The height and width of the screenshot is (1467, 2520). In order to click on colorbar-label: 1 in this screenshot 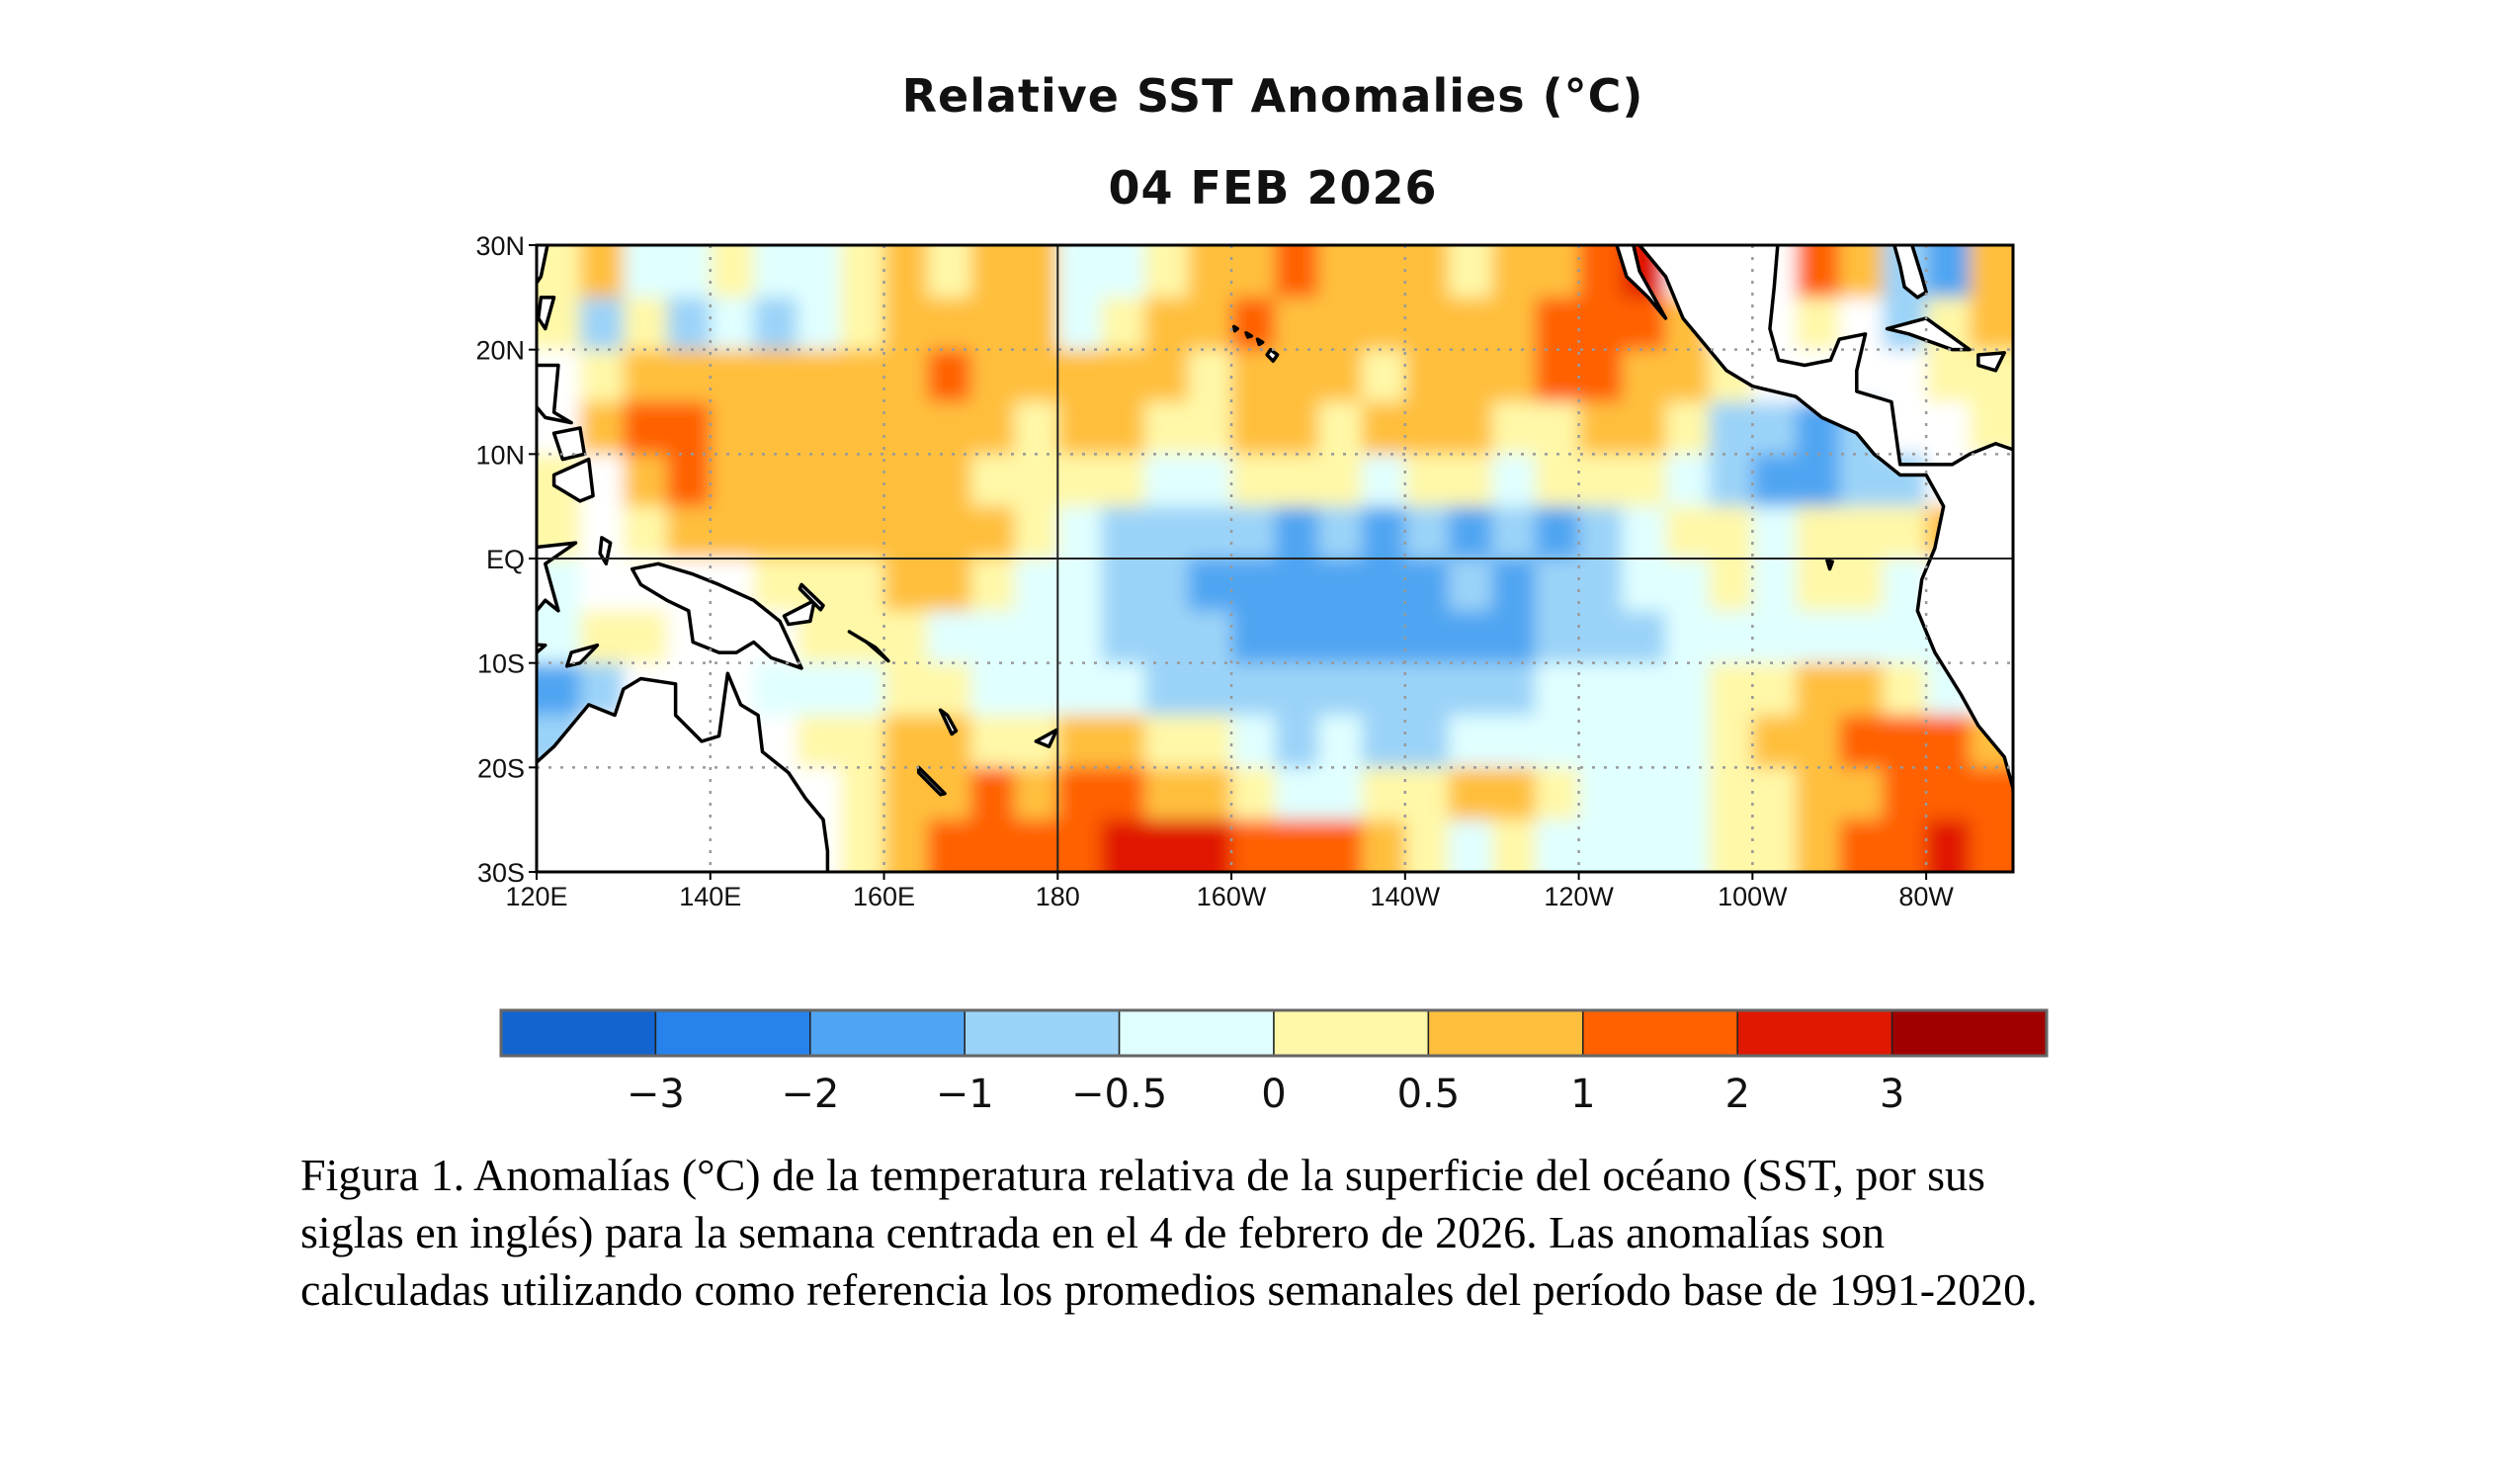, I will do `click(1582, 1094)`.